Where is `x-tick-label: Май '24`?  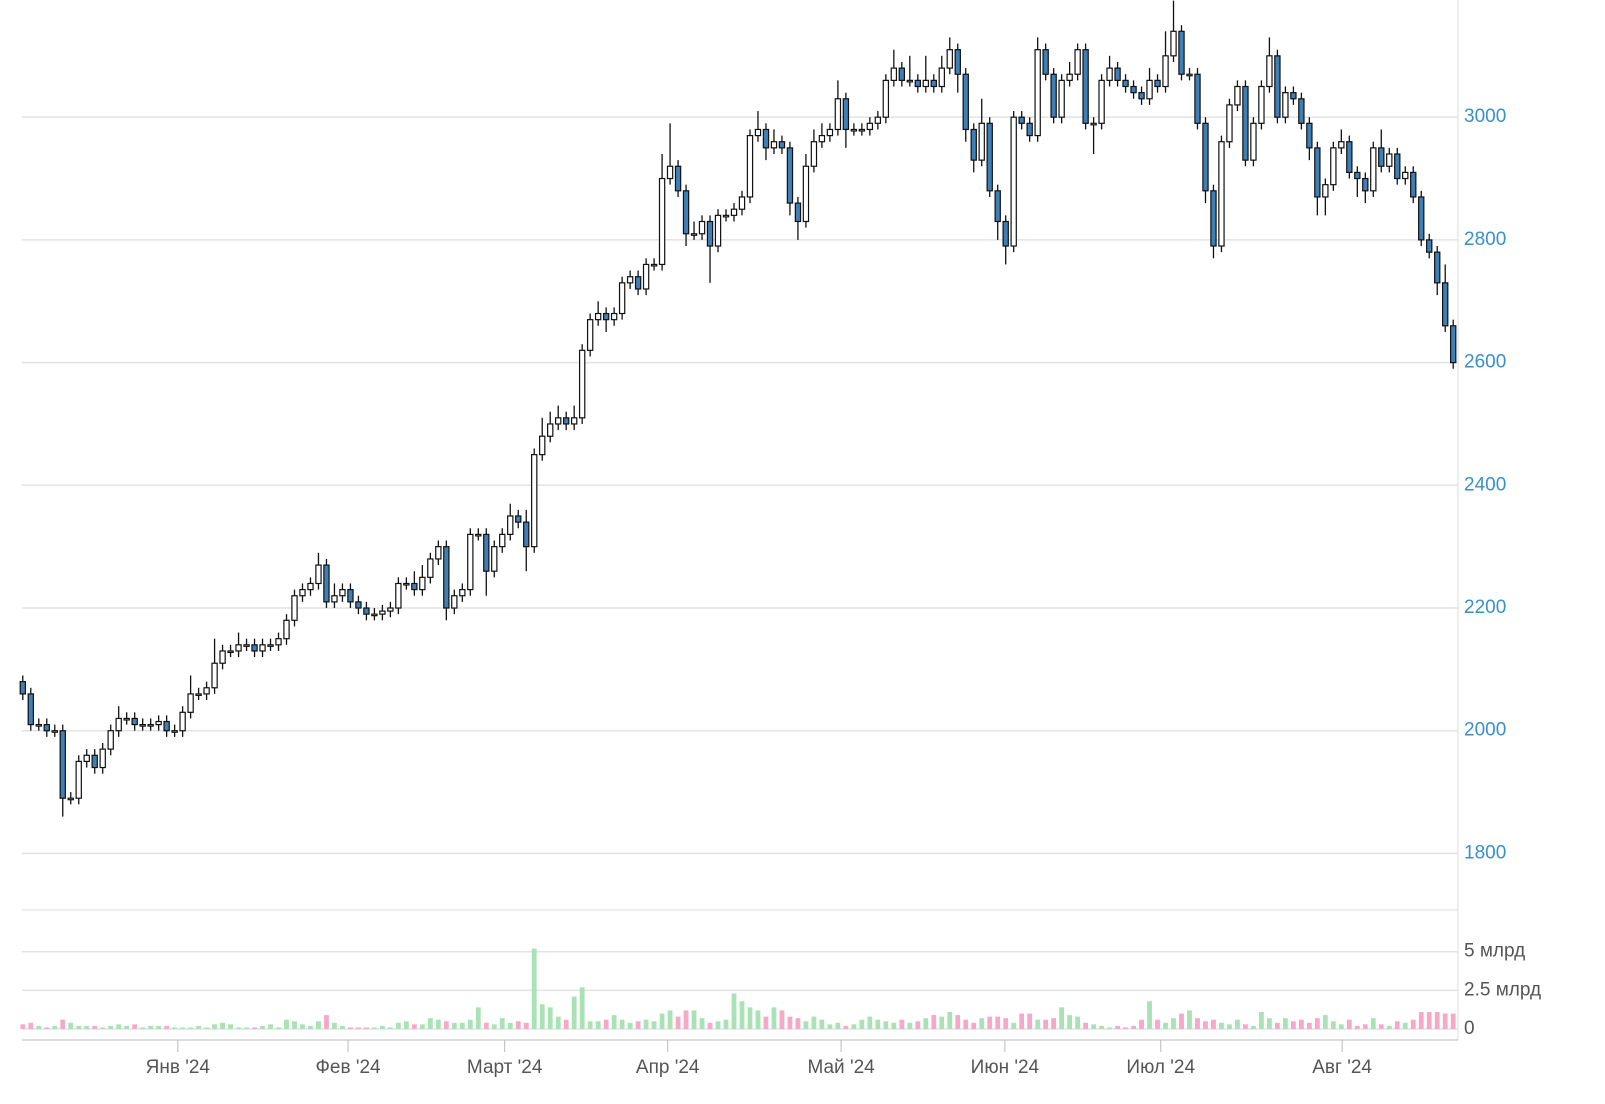
x-tick-label: Май '24 is located at coordinates (841, 1067).